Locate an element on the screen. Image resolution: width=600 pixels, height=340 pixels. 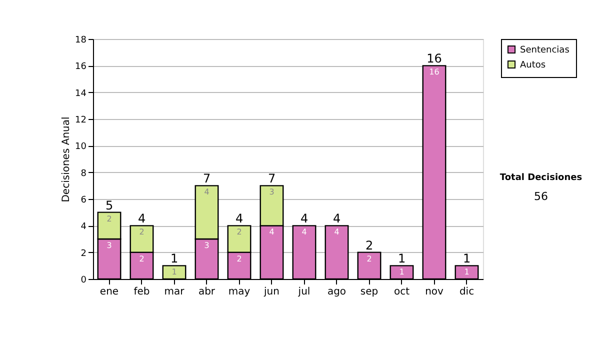
x-tick-label: oct is located at coordinates (402, 292).